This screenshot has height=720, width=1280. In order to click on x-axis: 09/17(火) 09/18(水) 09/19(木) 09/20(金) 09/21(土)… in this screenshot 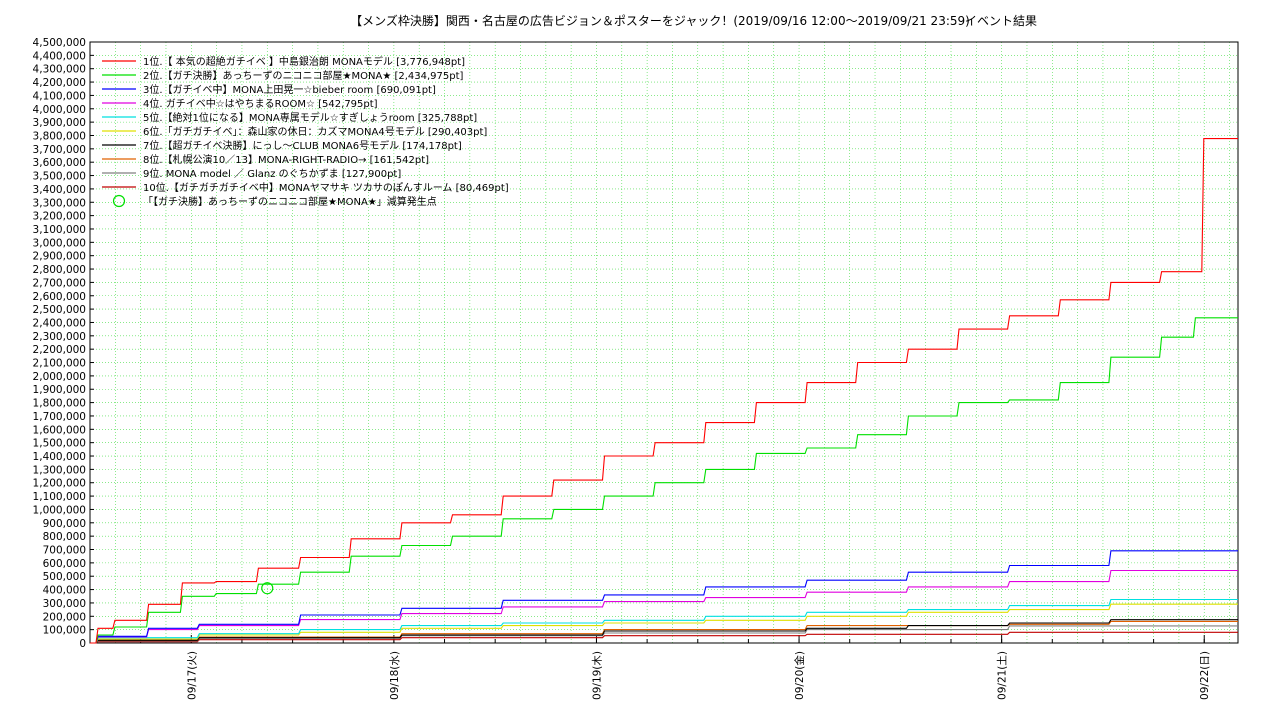, I will do `click(650, 667)`.